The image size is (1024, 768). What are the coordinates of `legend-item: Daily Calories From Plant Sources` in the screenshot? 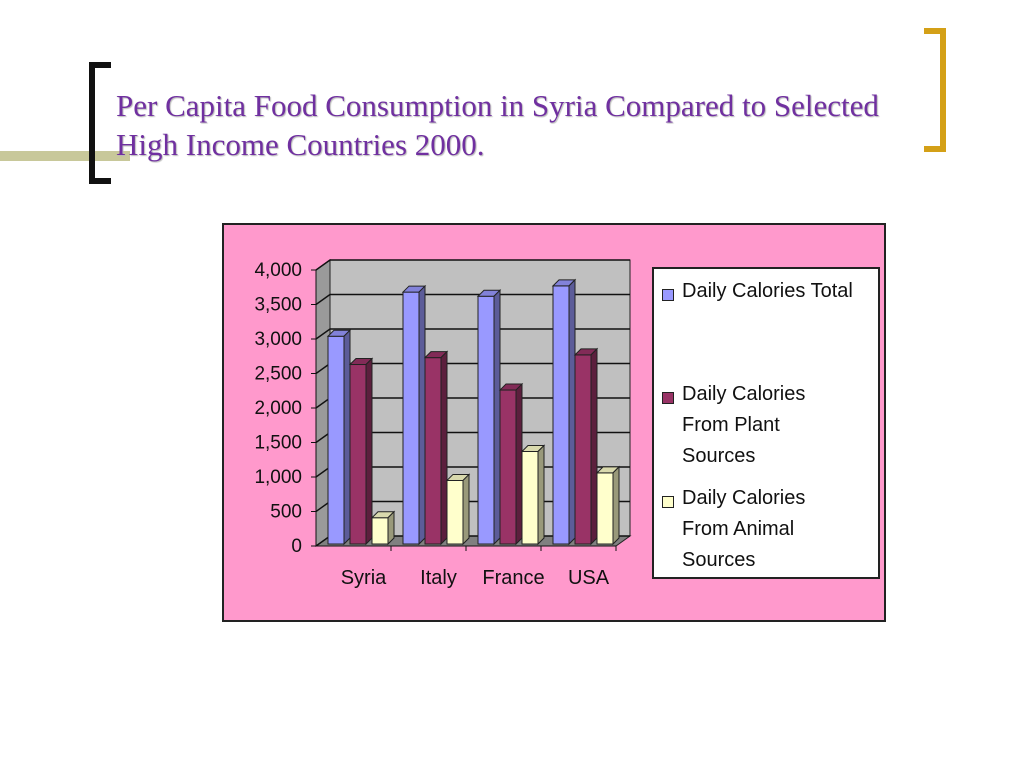 It's located at (752, 427).